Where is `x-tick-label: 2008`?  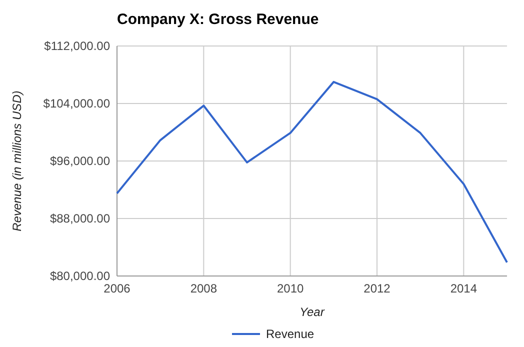 x-tick-label: 2008 is located at coordinates (204, 289).